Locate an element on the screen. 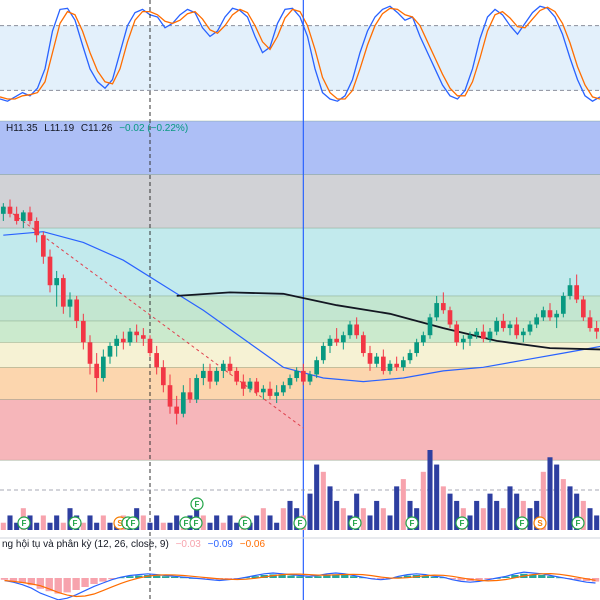 The height and width of the screenshot is (600, 600). macd-label: ng hội tụ và phân kỳ (12, 26, close, 9) is located at coordinates (85, 544).